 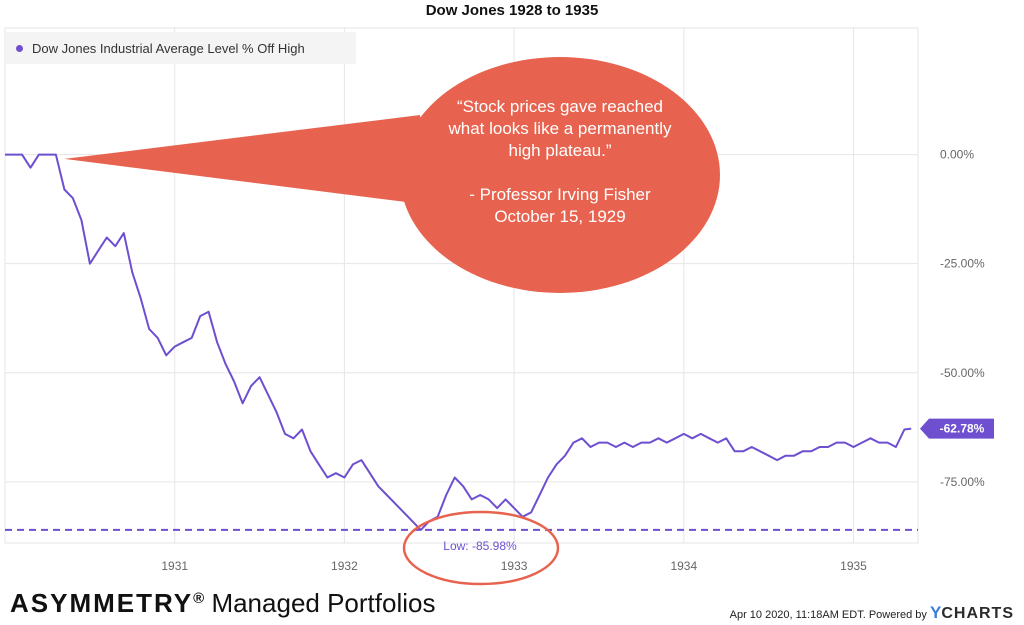 What do you see at coordinates (560, 194) in the screenshot?
I see `quote-attribution: - Professor Irving Fisher` at bounding box center [560, 194].